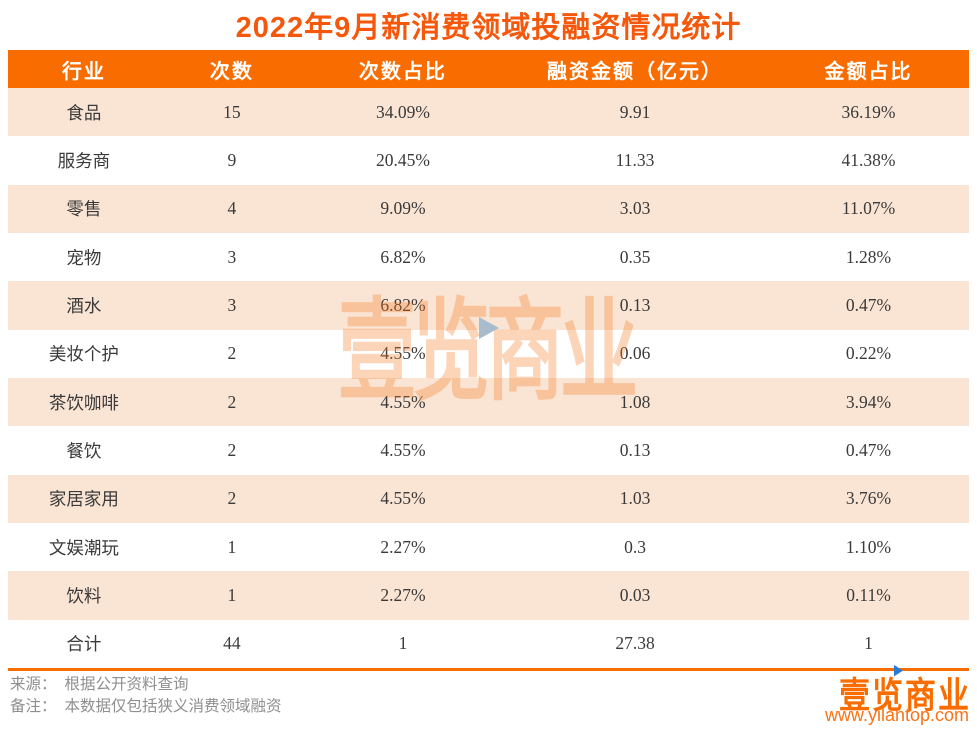  Describe the element at coordinates (868, 594) in the screenshot. I see `table-cell: 0.11%` at that location.